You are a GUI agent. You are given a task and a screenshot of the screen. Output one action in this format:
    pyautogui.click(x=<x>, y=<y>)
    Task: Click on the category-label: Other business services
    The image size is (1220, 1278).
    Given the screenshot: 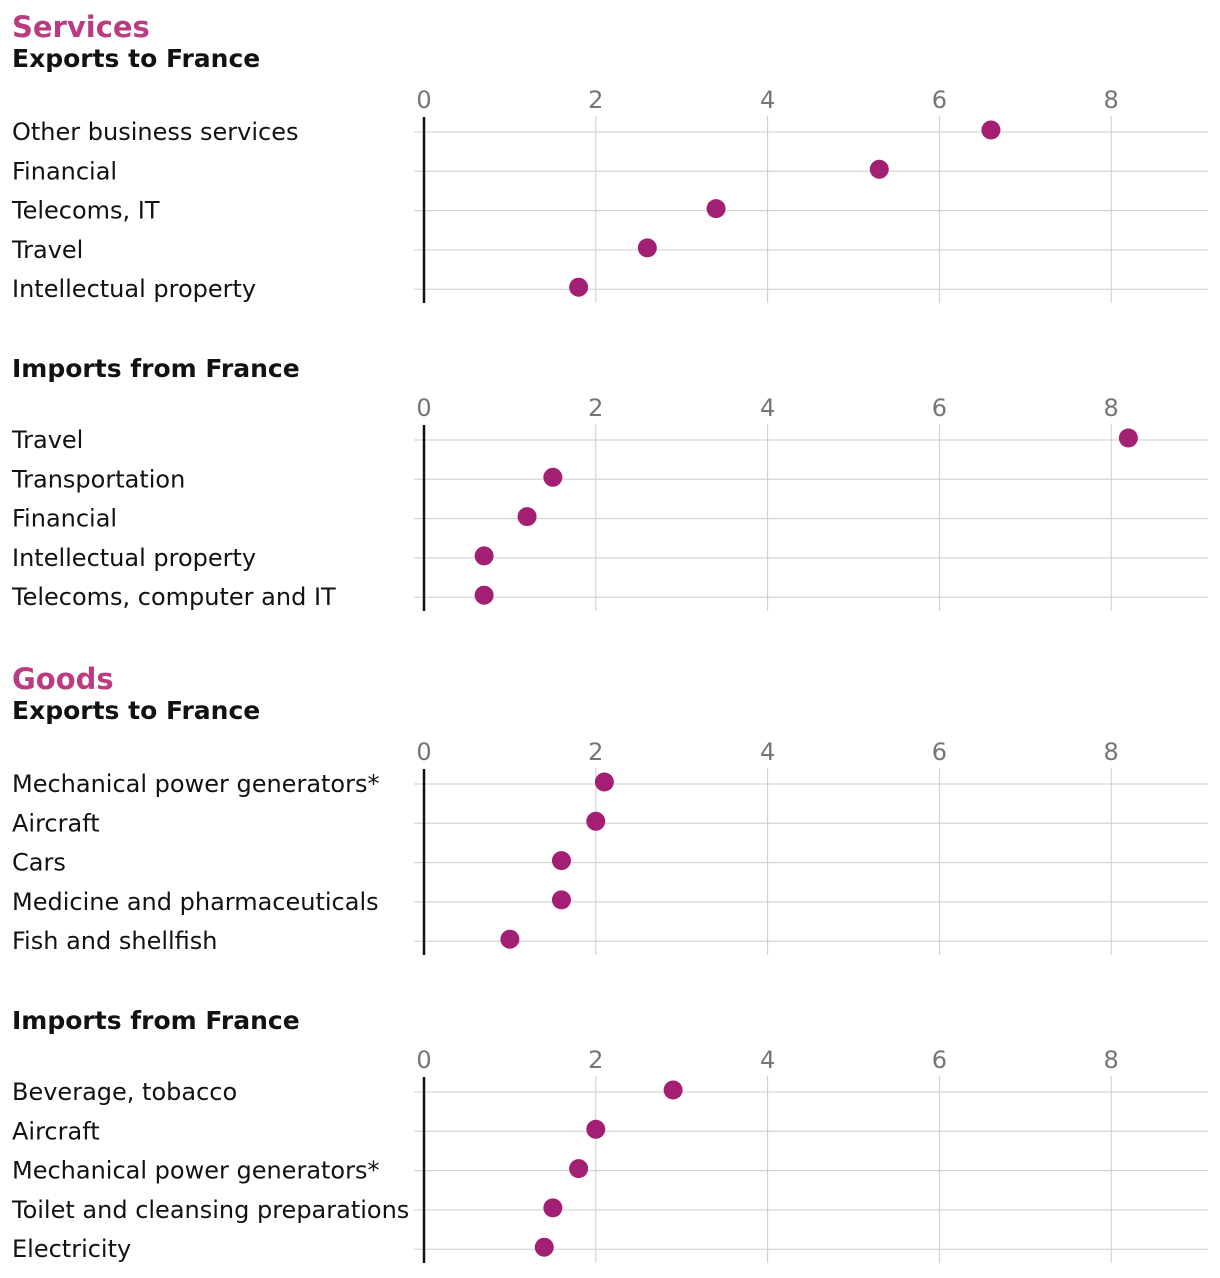 What is the action you would take?
    pyautogui.click(x=155, y=132)
    